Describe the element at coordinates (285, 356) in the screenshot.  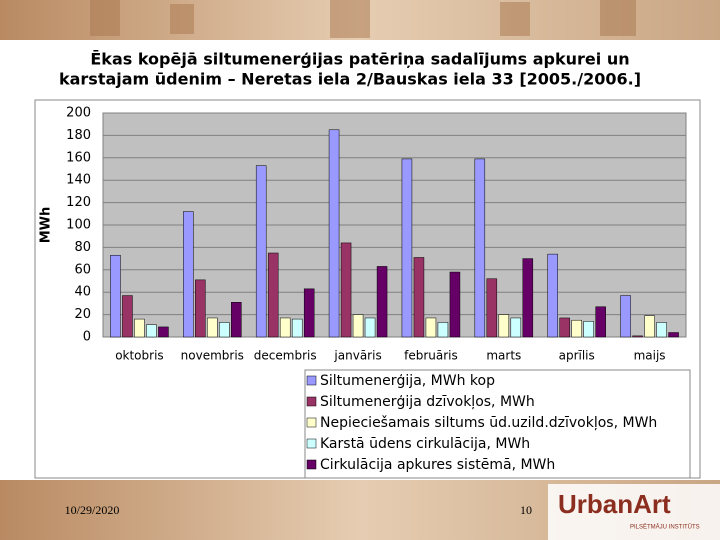
I see `x-tick-label: decembris` at that location.